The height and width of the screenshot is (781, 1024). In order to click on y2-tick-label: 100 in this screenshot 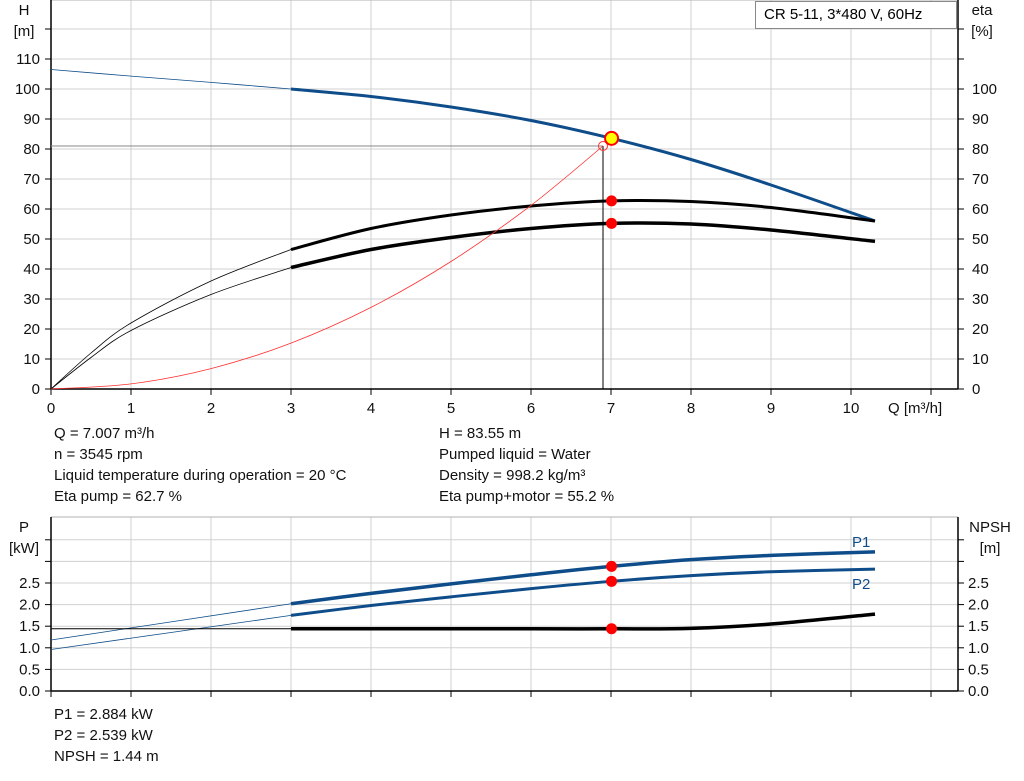, I will do `click(984, 89)`.